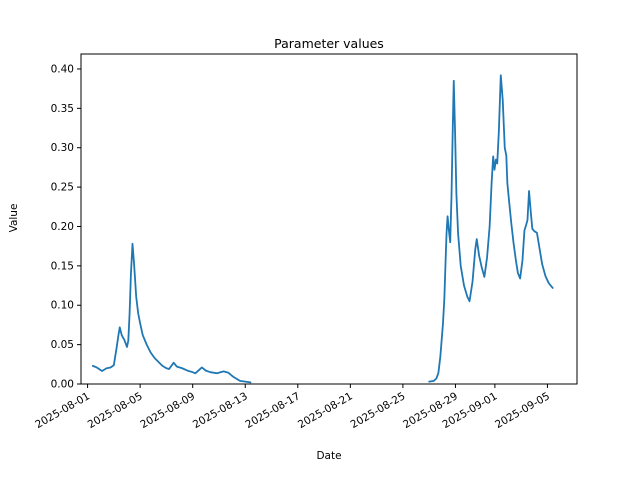 This screenshot has width=640, height=480. Describe the element at coordinates (272, 410) in the screenshot. I see `x-tick-label: 2025-08-17` at that location.